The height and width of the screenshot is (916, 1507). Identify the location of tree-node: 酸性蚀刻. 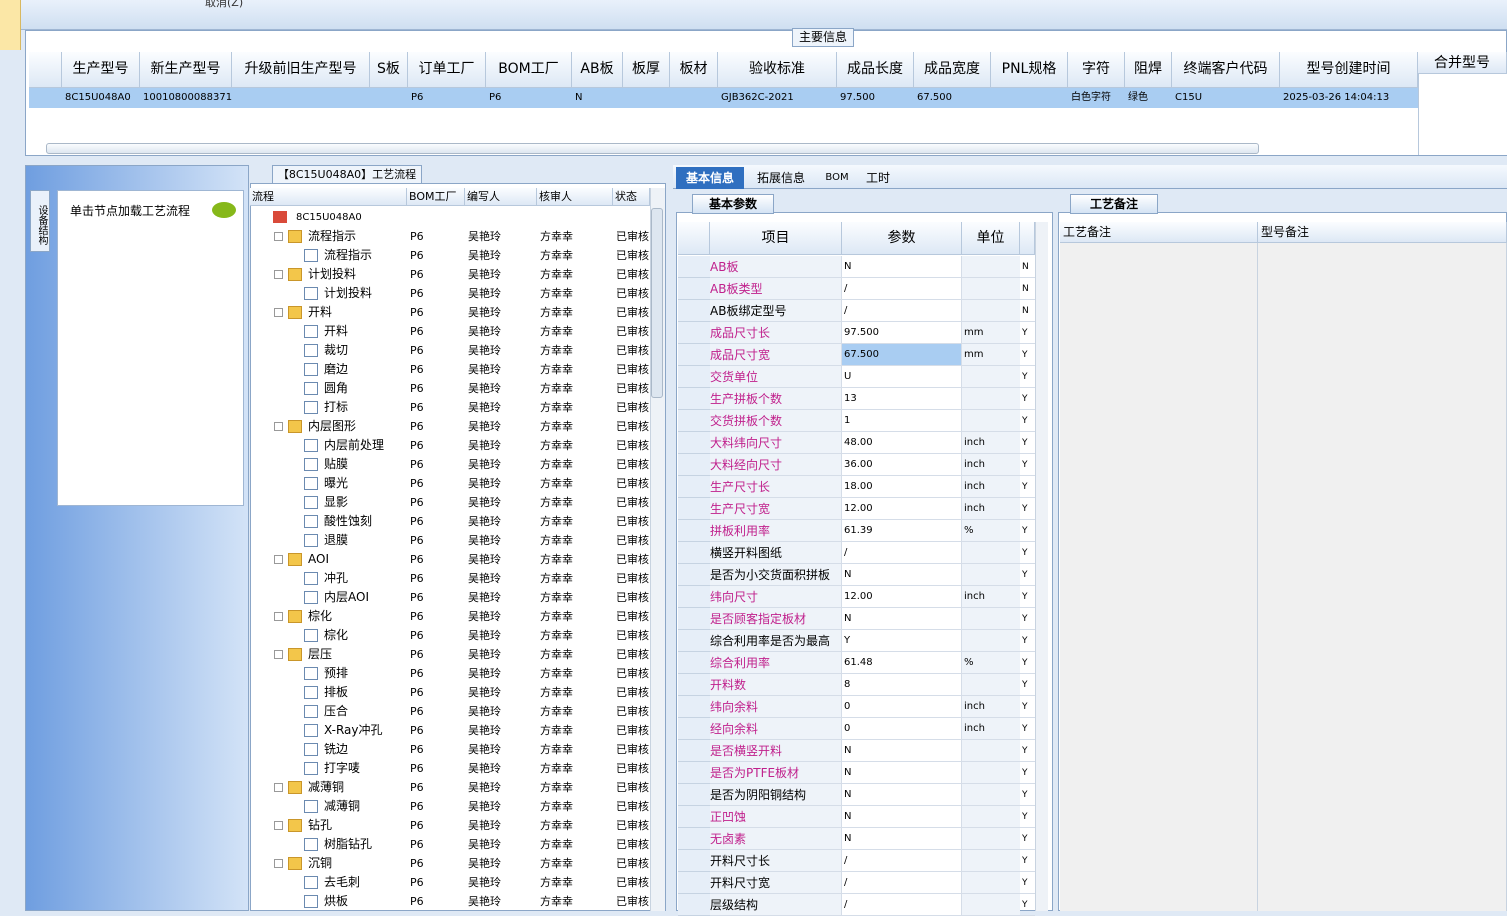
(348, 521).